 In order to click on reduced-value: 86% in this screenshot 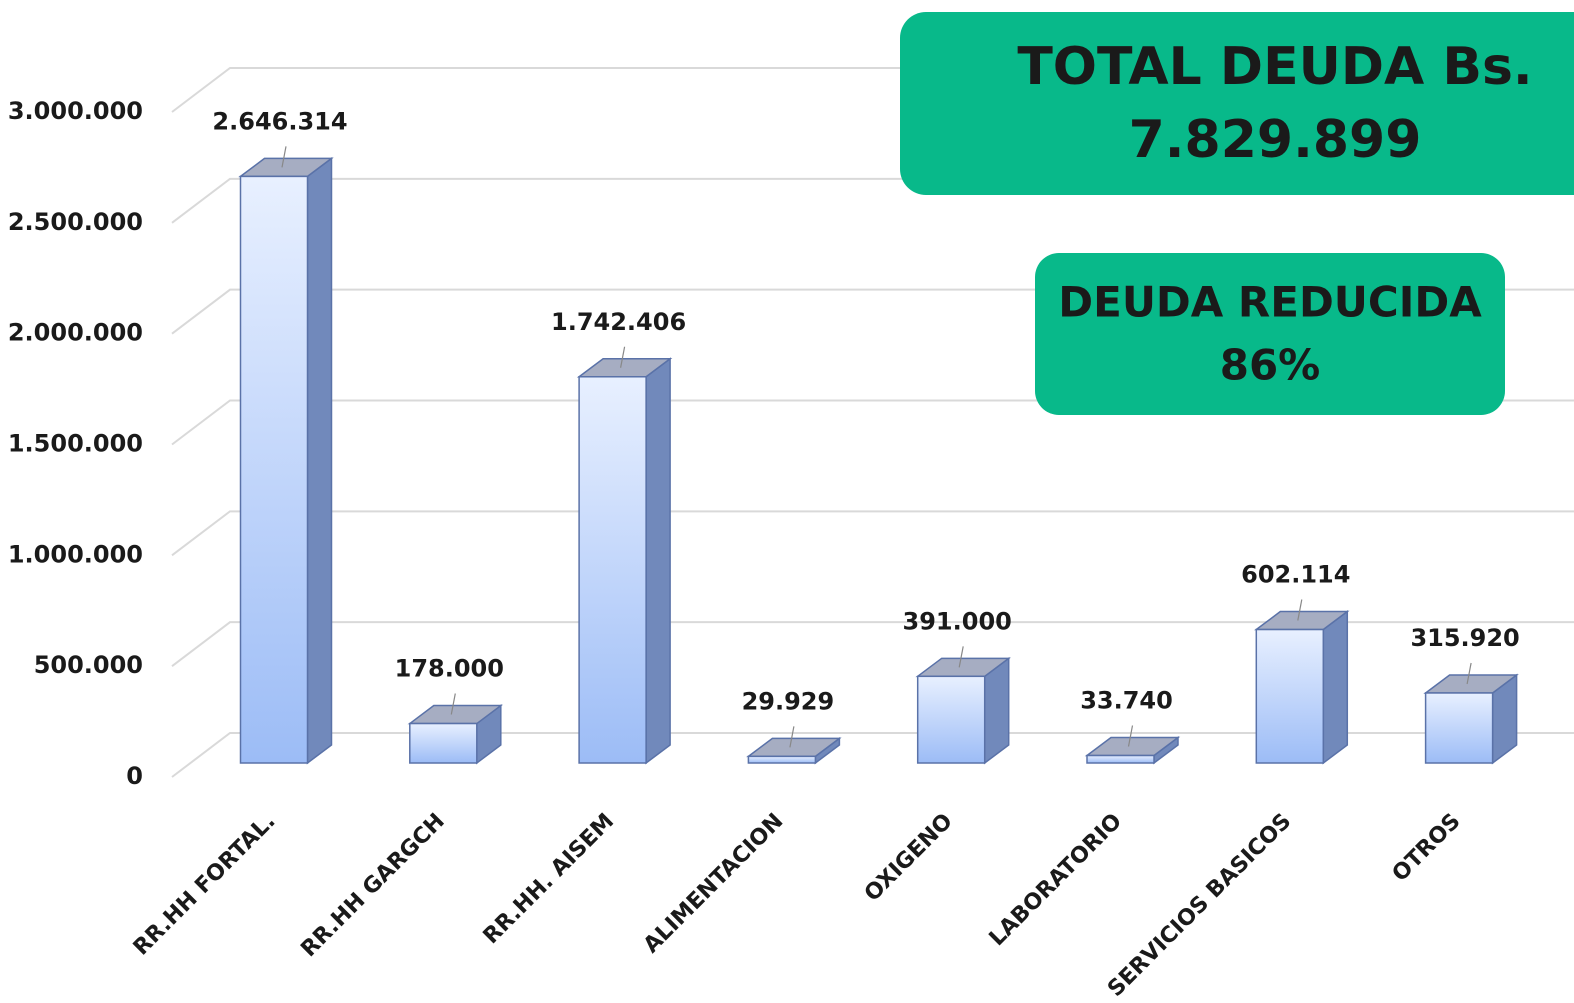, I will do `click(1270, 365)`.